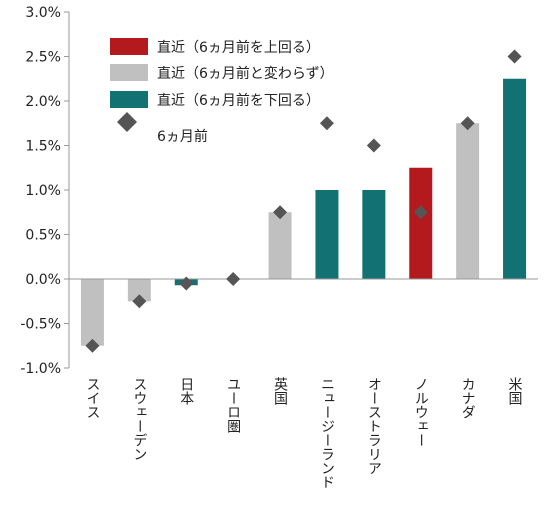 The height and width of the screenshot is (509, 550). Describe the element at coordinates (238, 47) in the screenshot. I see `legend-label: 直近（6ヵ月前を上回る）` at that location.